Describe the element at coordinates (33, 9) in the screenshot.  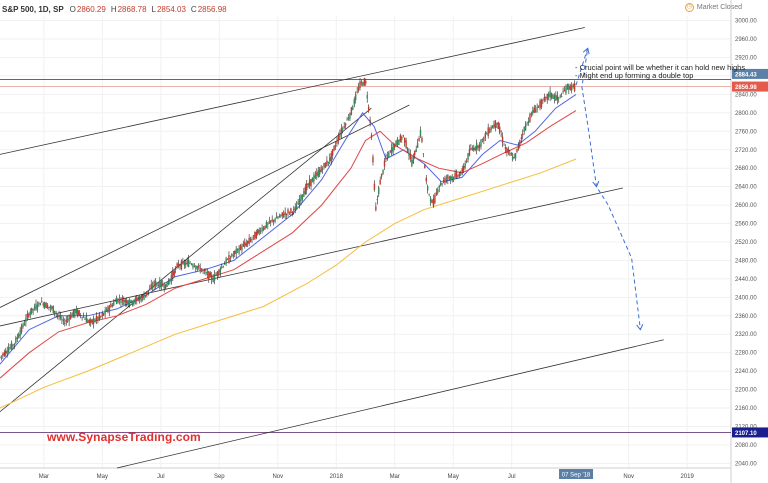
I see `symbol-title: S&P 500, 1D, SP` at that location.